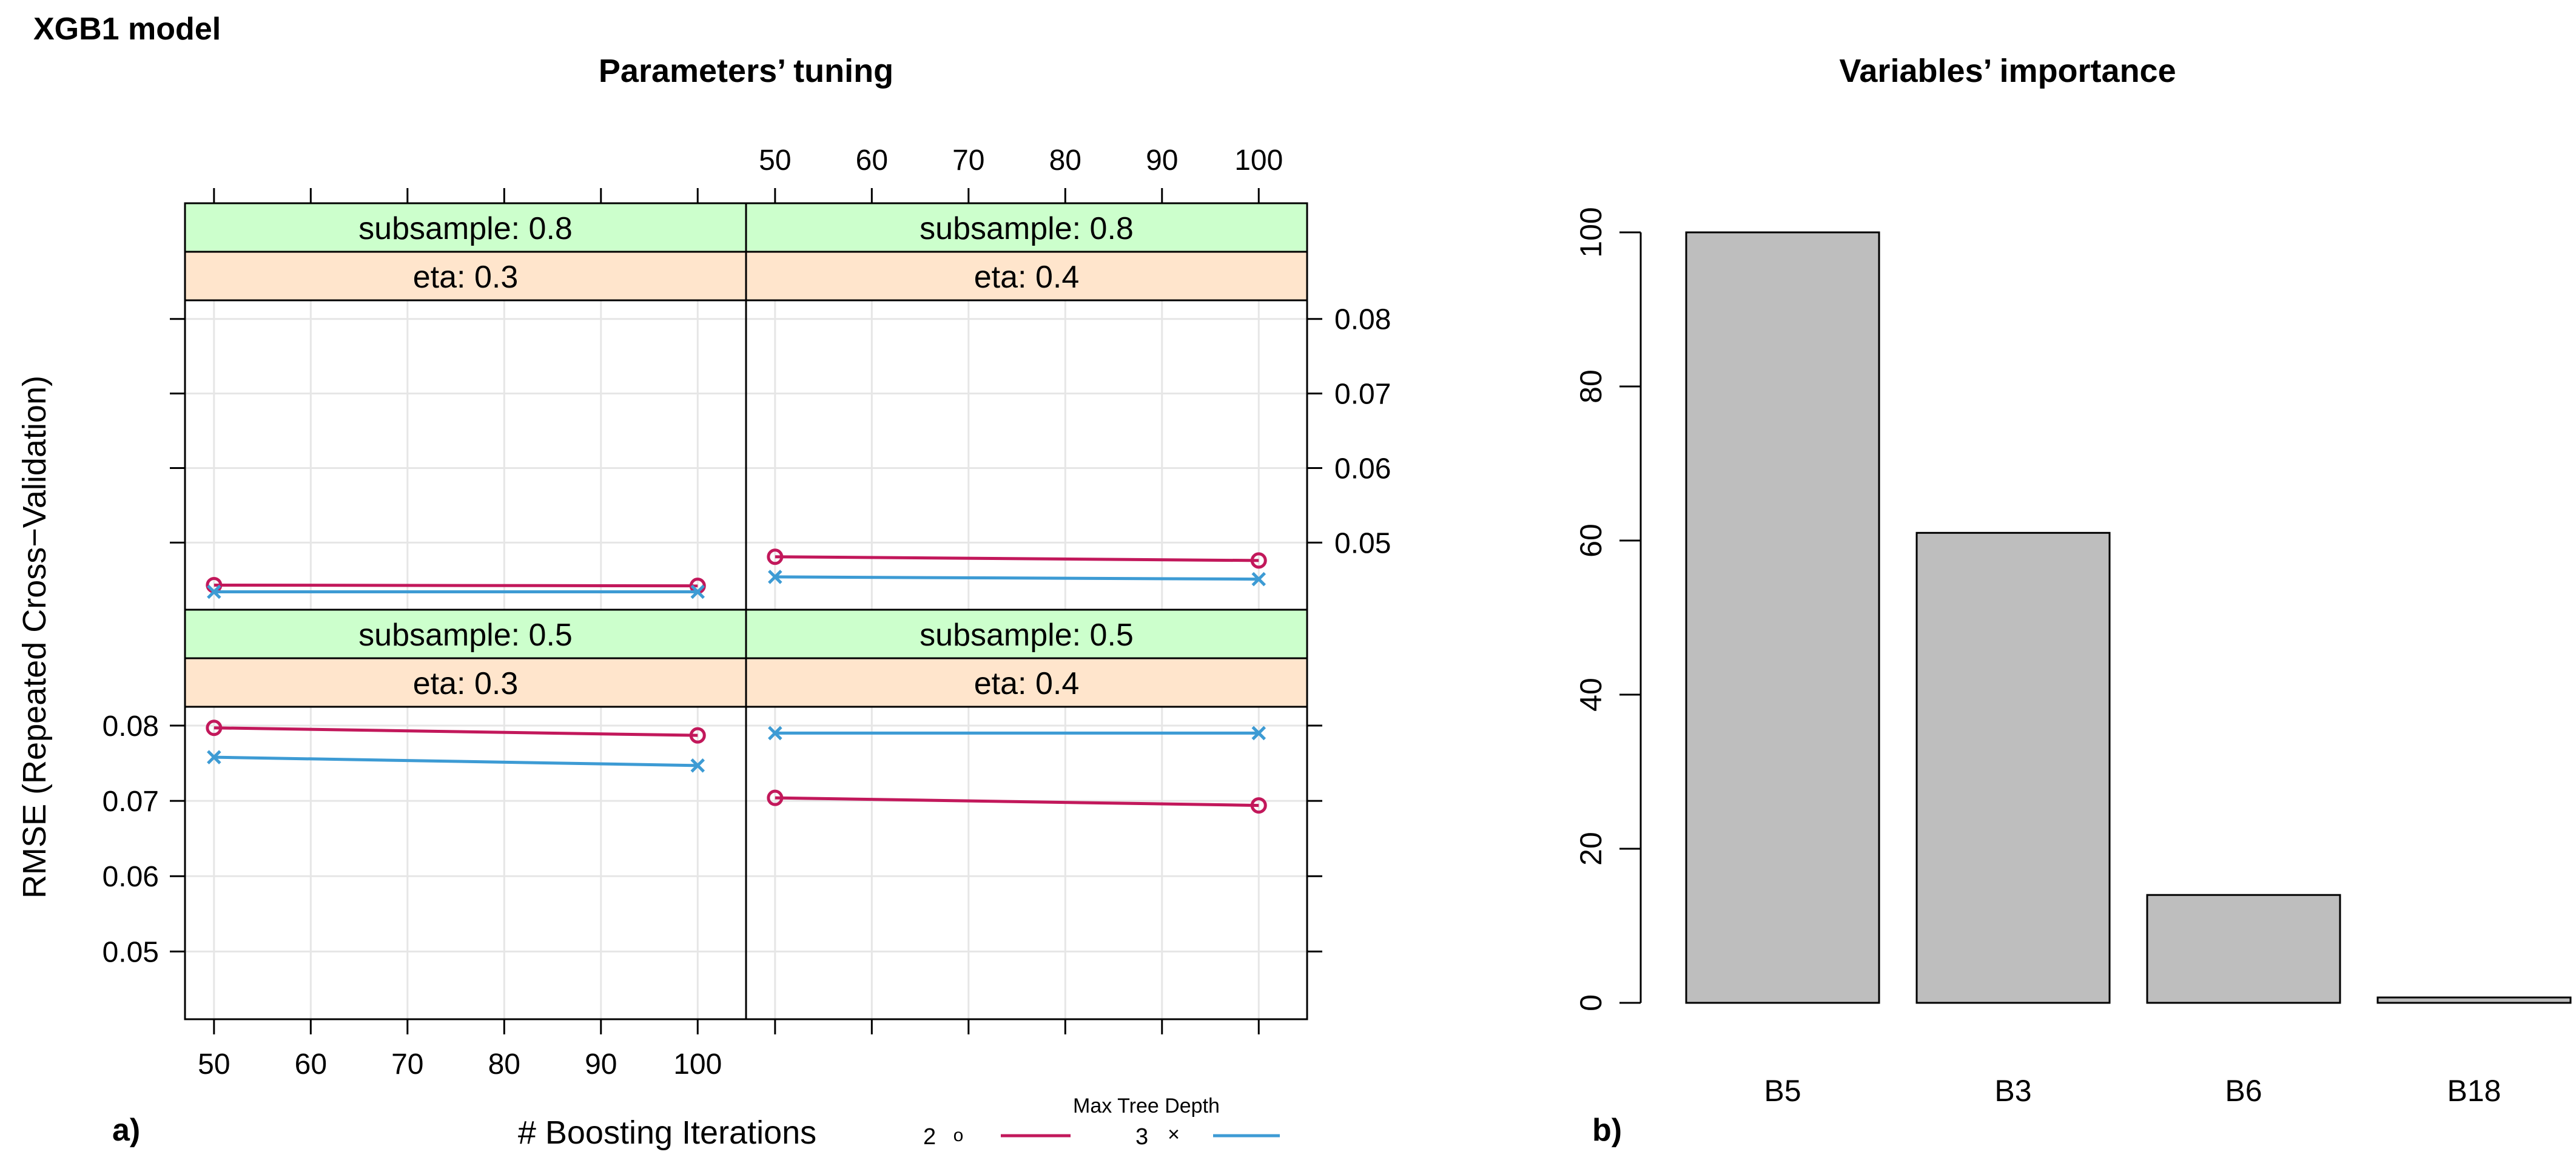 The image size is (2576, 1163). I want to click on facet-top-left: subsample: 0.8 eta: 0.3, so click(465, 406).